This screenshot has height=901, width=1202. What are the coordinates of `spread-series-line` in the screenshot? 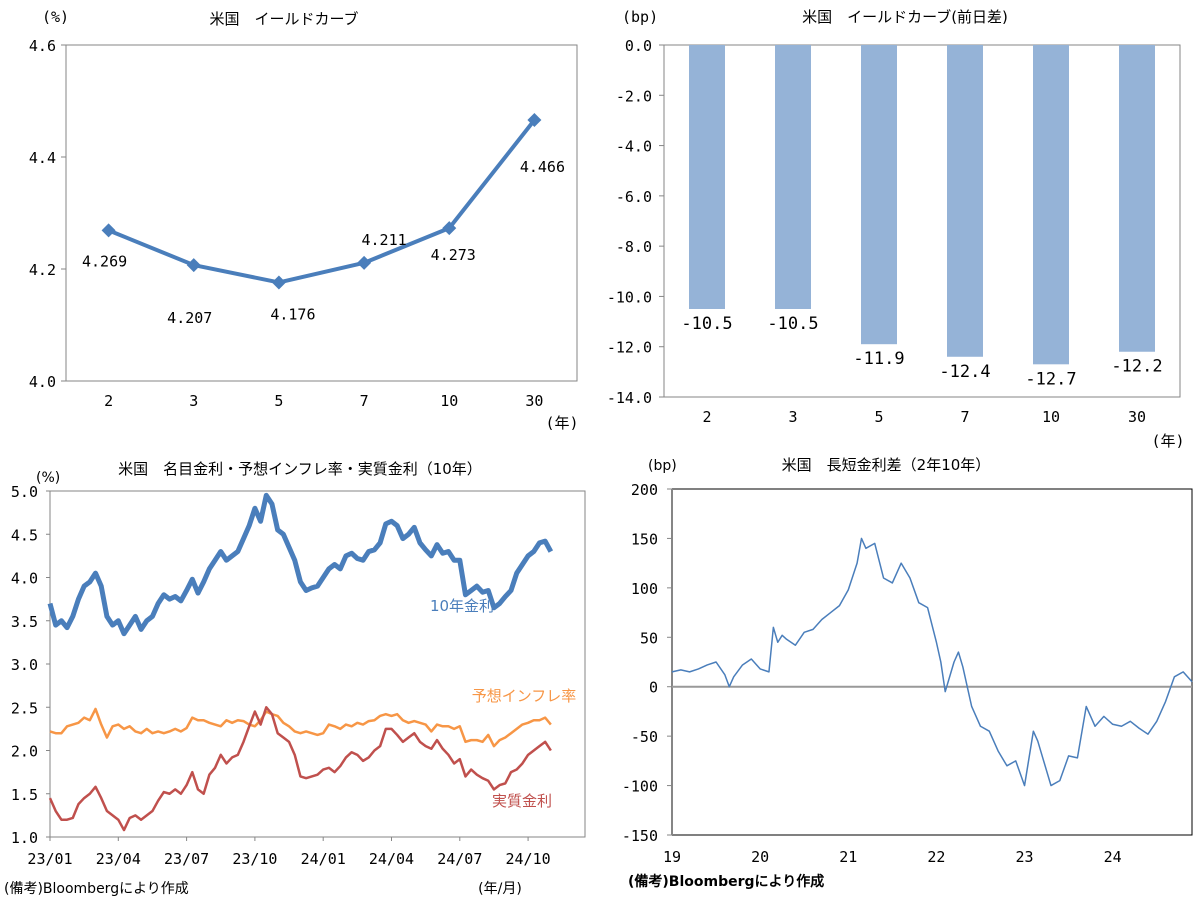 It's located at (932, 662).